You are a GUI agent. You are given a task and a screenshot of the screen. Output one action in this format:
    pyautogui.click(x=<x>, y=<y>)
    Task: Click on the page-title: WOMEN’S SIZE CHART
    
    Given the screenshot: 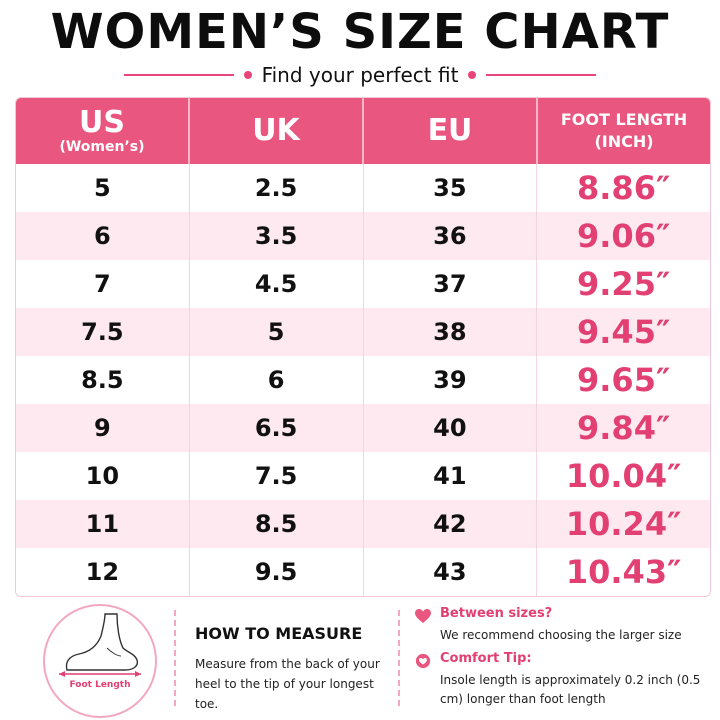 What is the action you would take?
    pyautogui.click(x=360, y=32)
    